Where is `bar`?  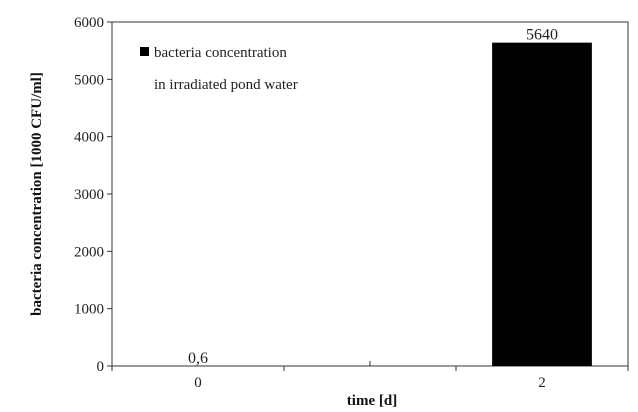
bar is located at coordinates (542, 204).